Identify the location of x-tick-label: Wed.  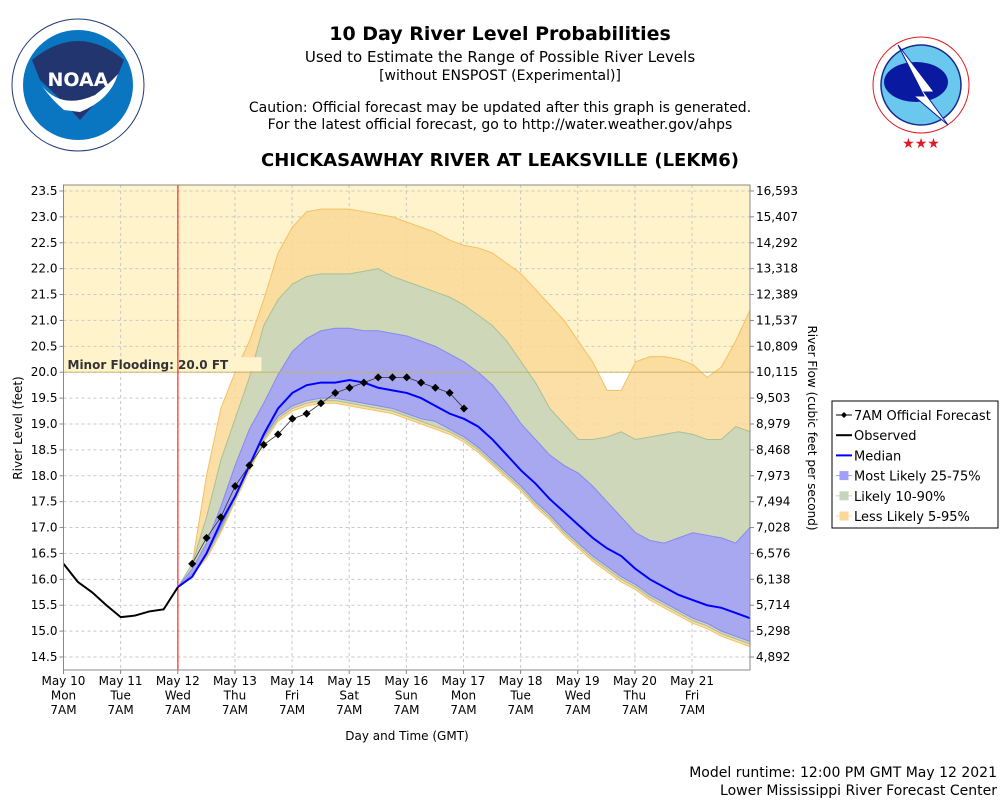
(178, 696).